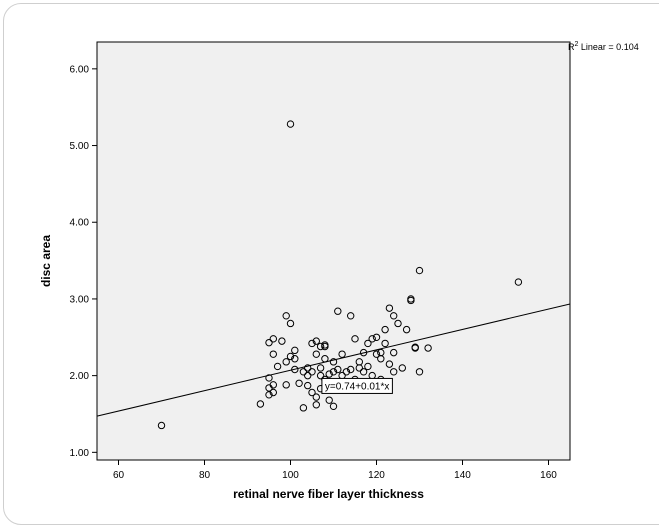  What do you see at coordinates (80, 299) in the screenshot?
I see `y-tick-label: 3.00` at bounding box center [80, 299].